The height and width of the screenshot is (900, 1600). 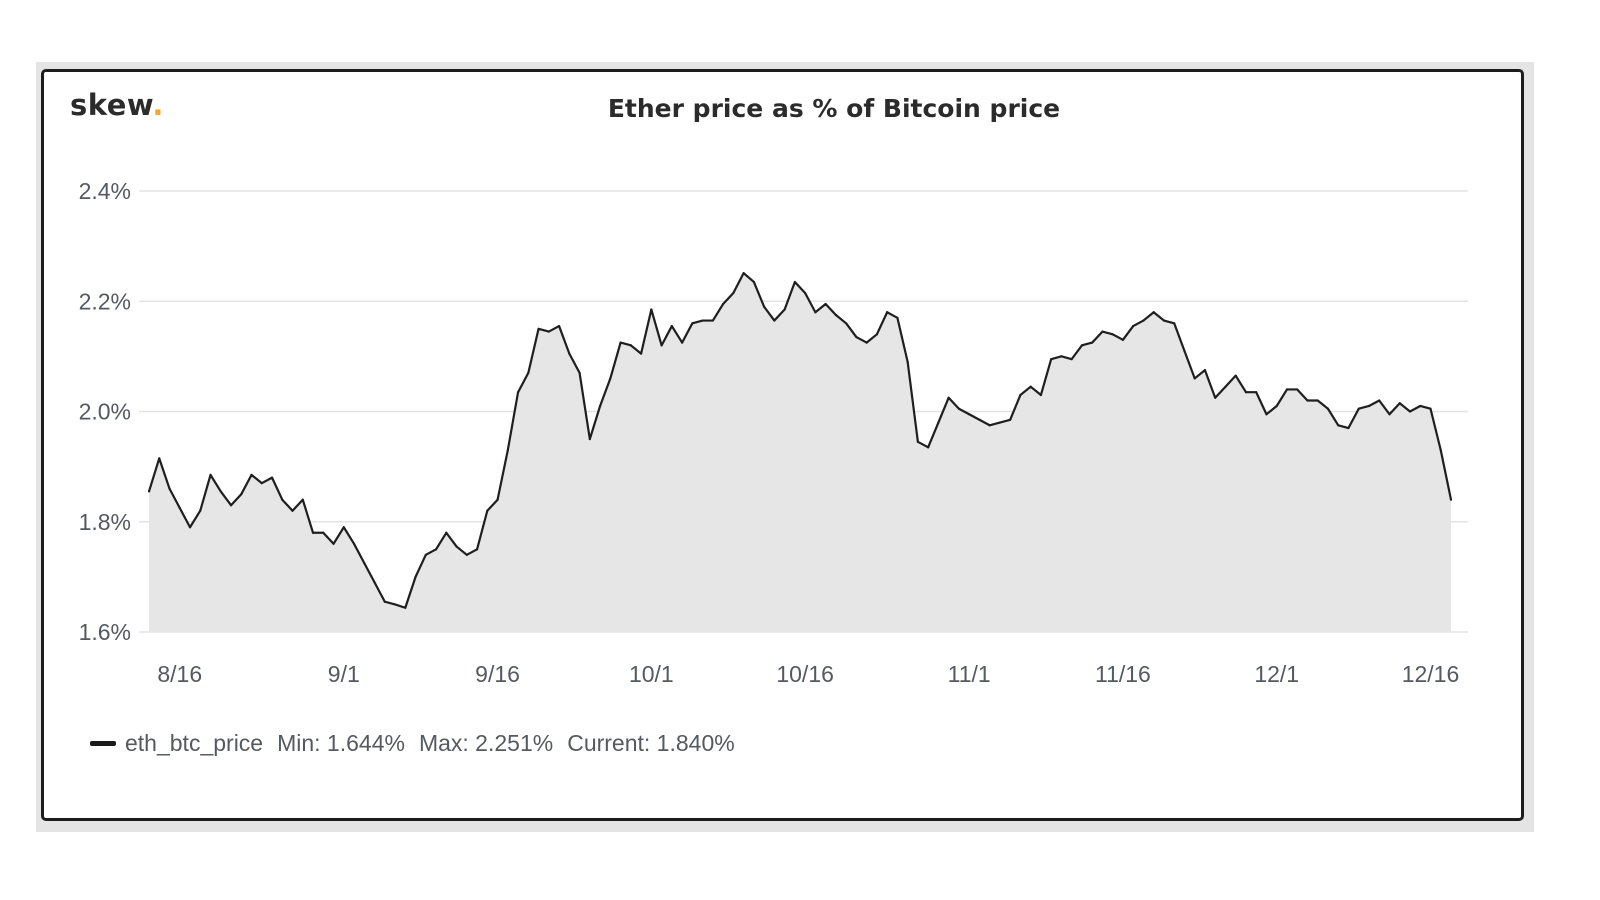 What do you see at coordinates (1431, 674) in the screenshot?
I see `x-tick-label: 12/16` at bounding box center [1431, 674].